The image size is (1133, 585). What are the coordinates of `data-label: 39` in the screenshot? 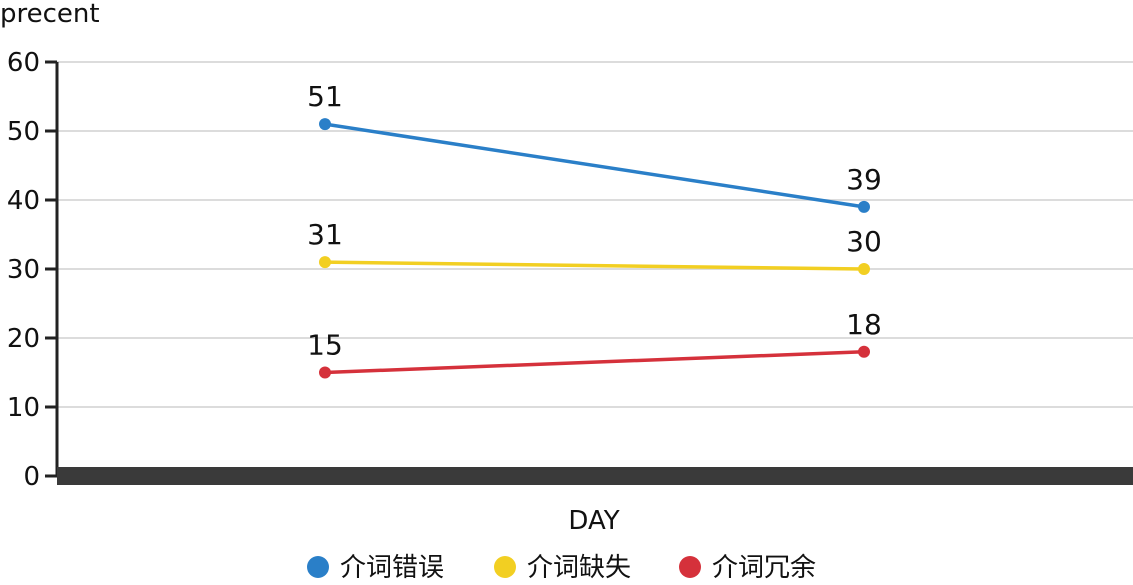 It's located at (864, 179).